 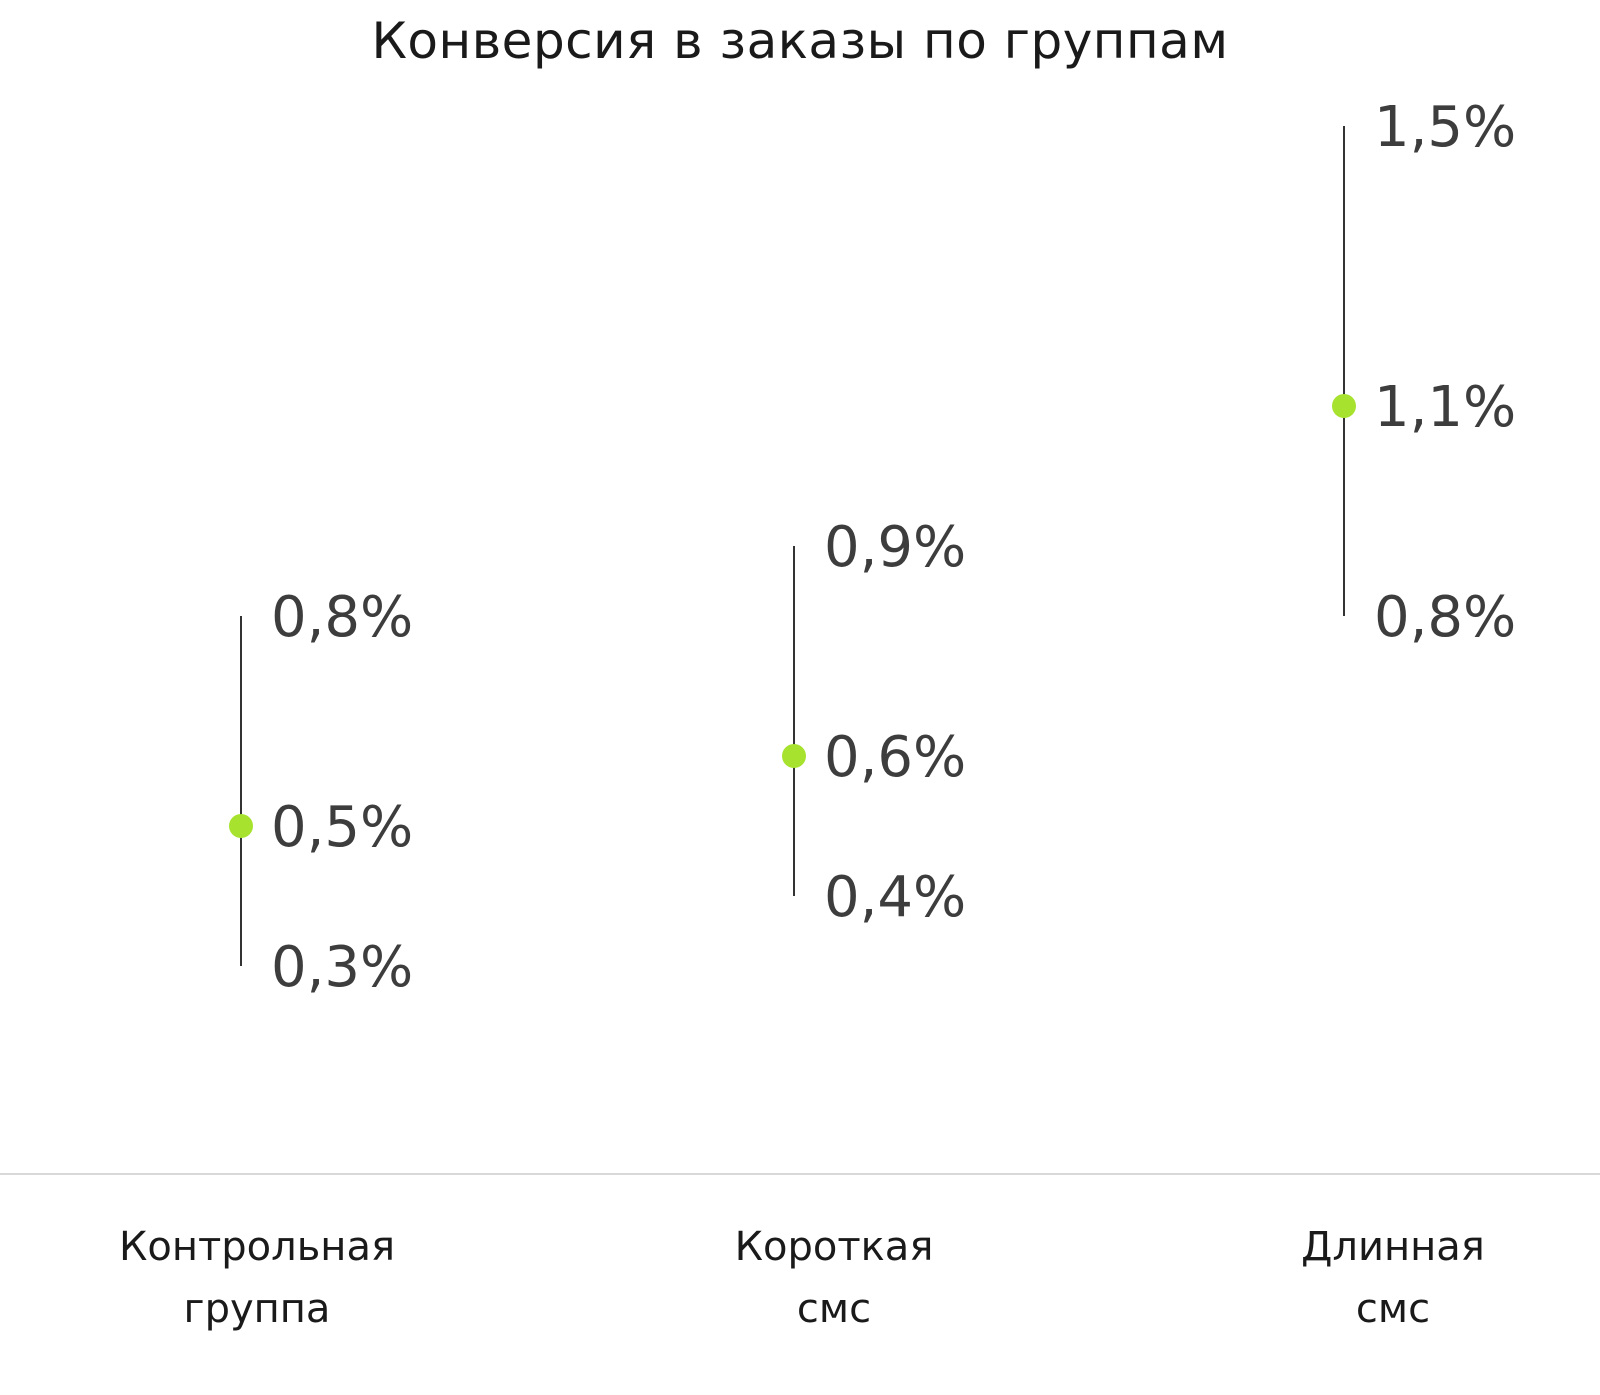 What do you see at coordinates (1393, 1247) in the screenshot?
I see `category-label: Длинная` at bounding box center [1393, 1247].